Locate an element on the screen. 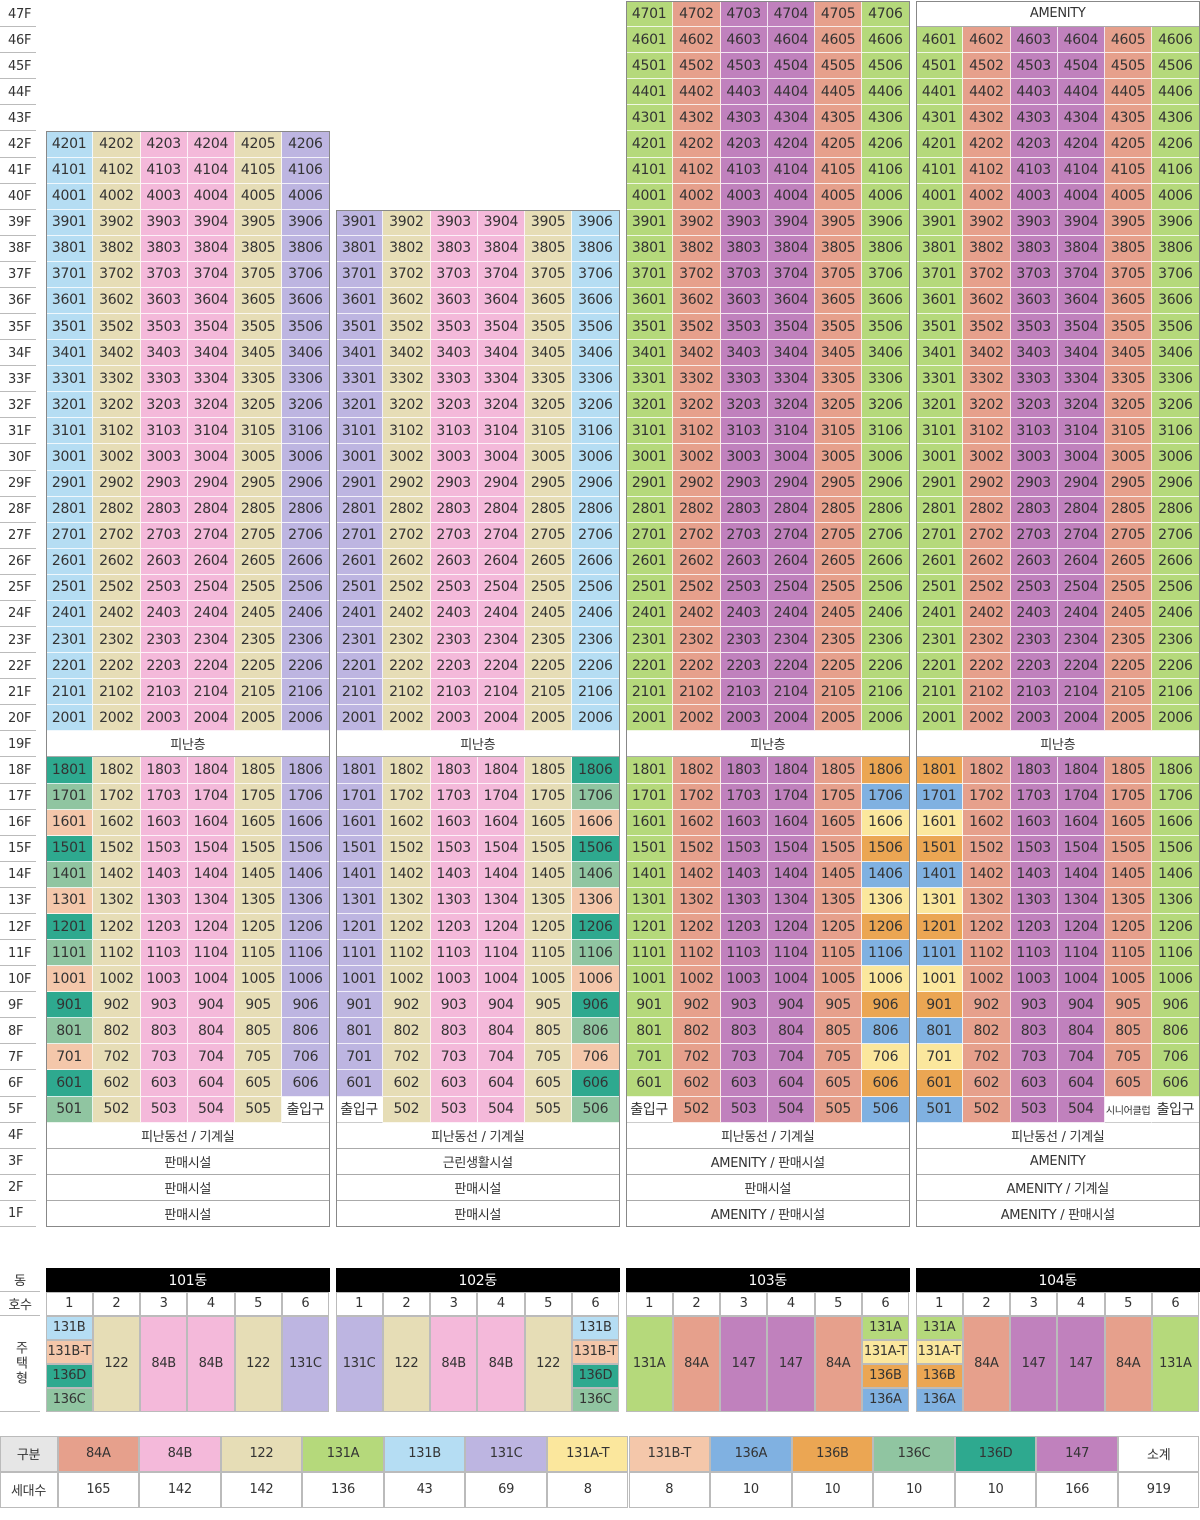 The image size is (1200, 1520). unit-cell: 4604 is located at coordinates (1081, 40).